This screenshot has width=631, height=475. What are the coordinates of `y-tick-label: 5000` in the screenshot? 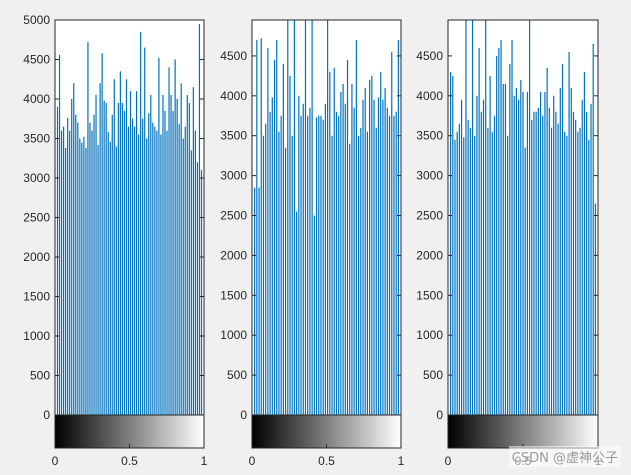 It's located at (36, 20).